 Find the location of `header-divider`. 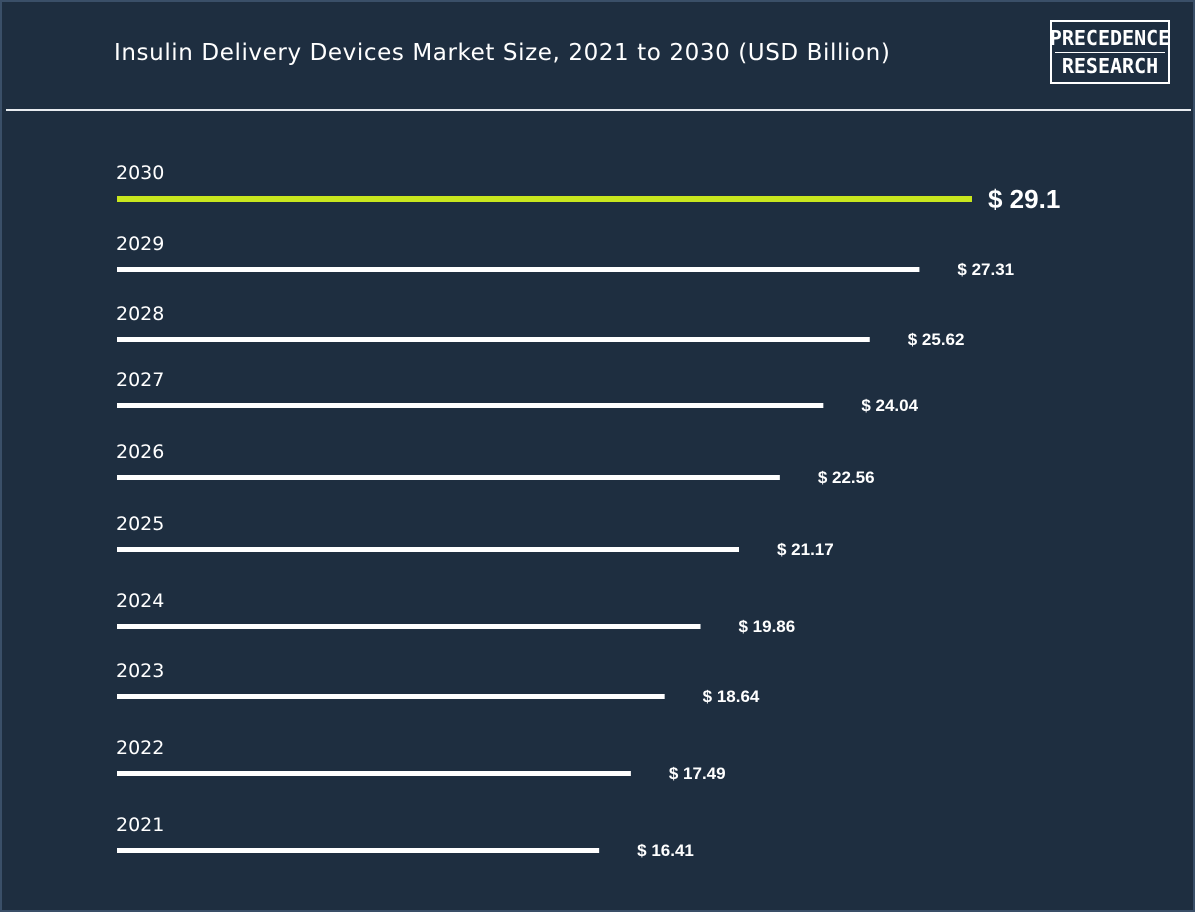

header-divider is located at coordinates (598, 110).